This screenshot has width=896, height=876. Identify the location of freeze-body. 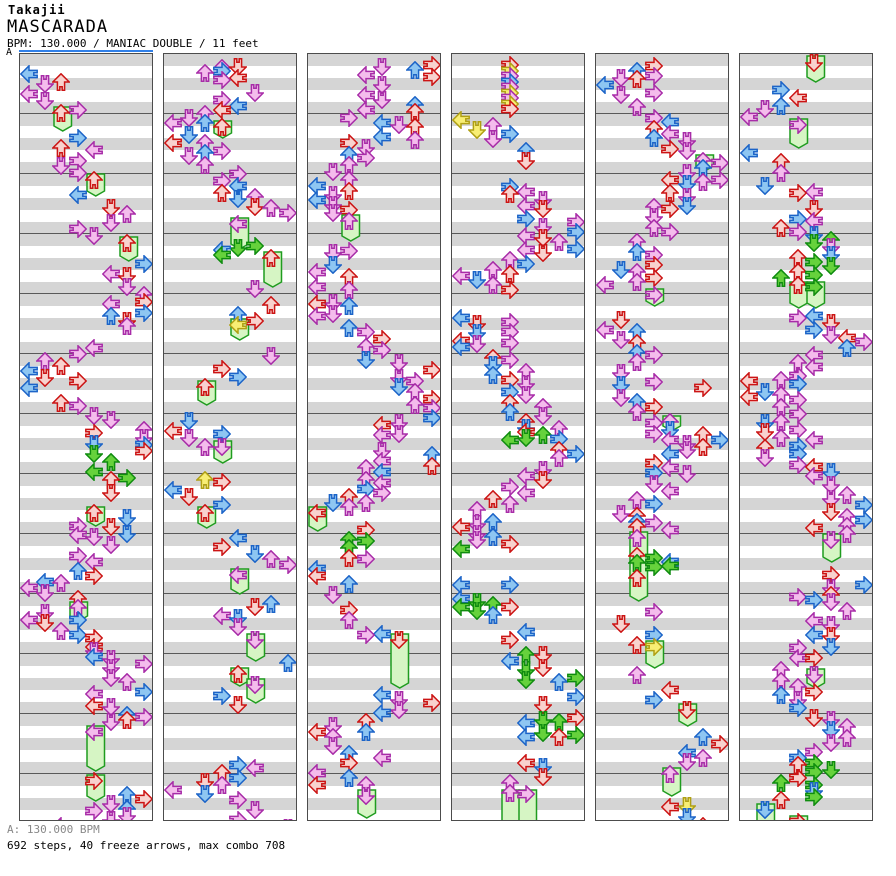
(400, 661).